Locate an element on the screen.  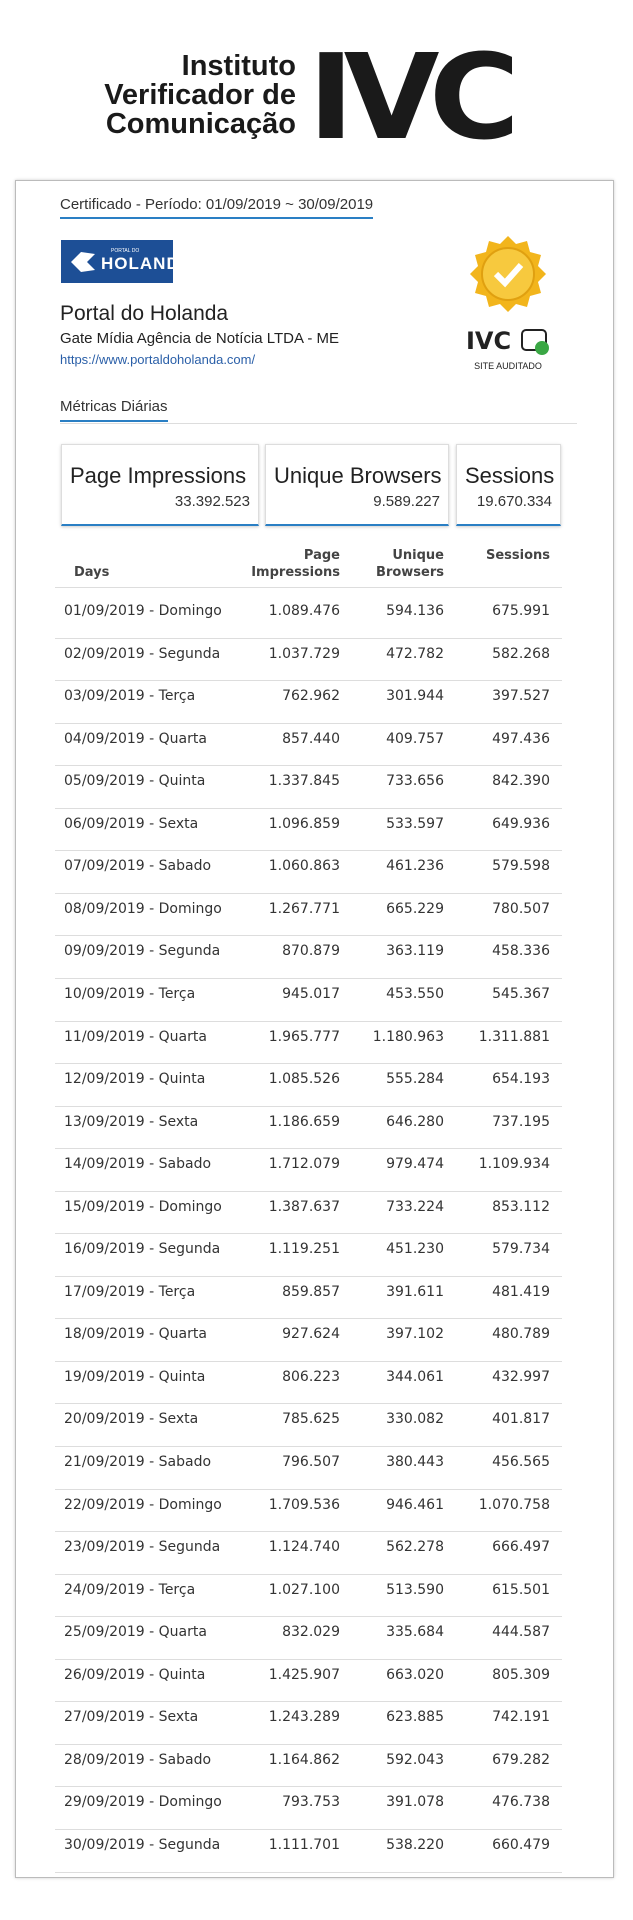
value-cell: 1.180.963 is located at coordinates (408, 1036).